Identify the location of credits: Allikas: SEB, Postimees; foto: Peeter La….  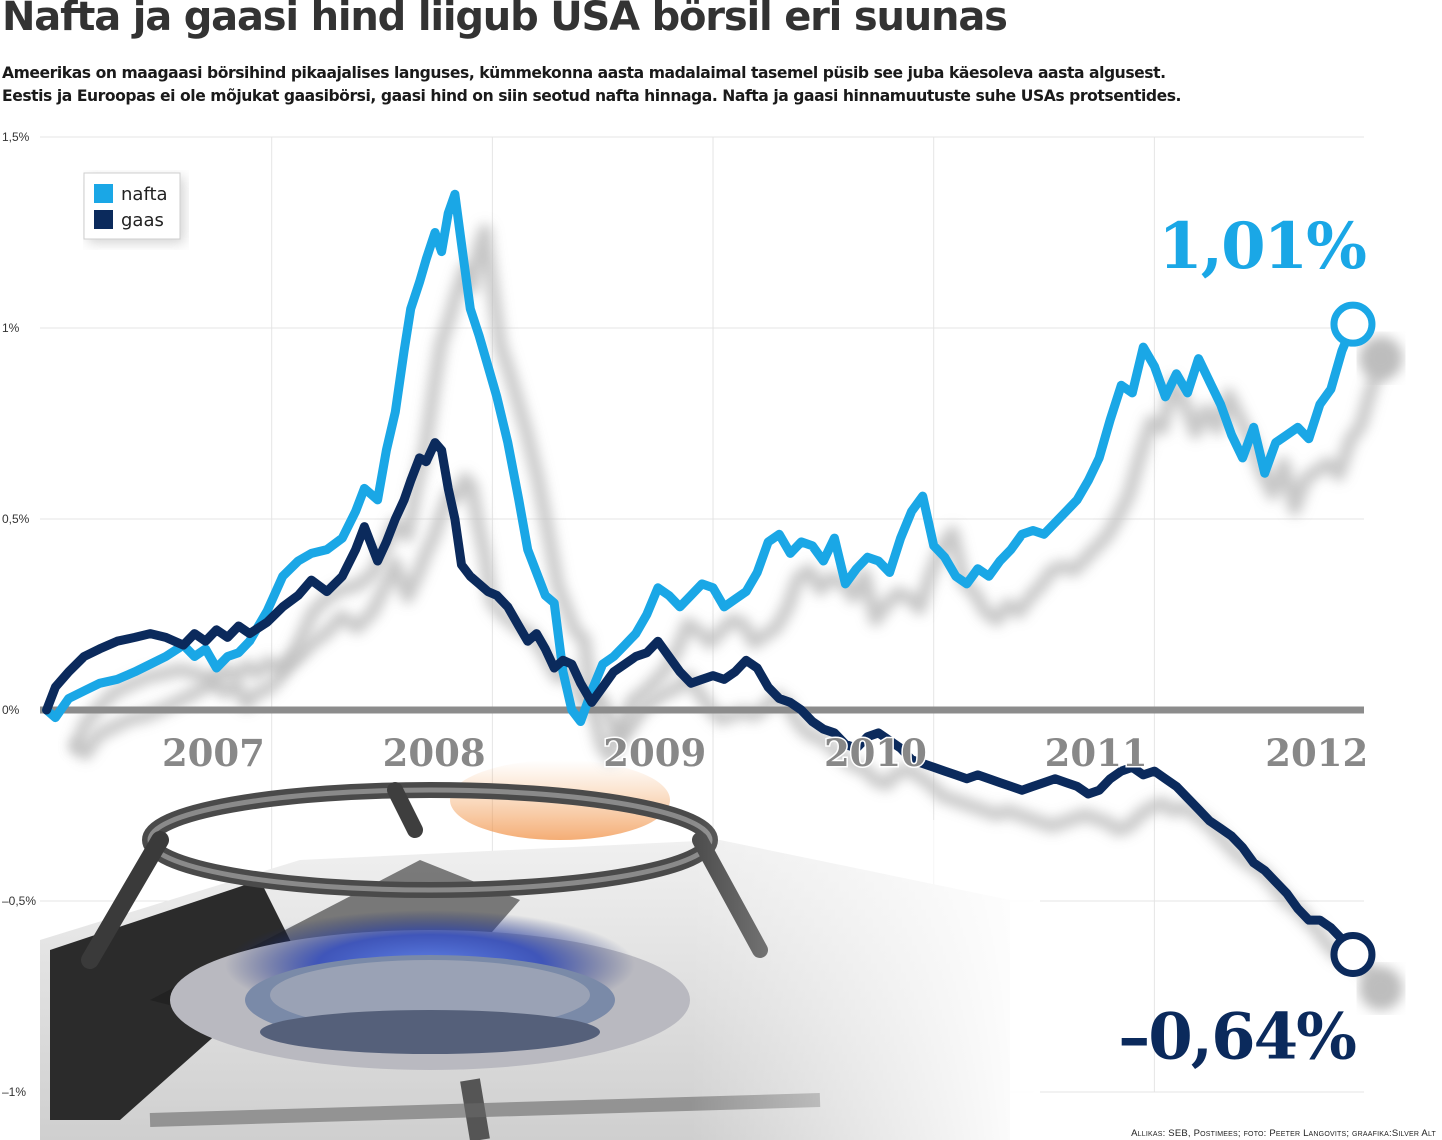
(1283, 1133).